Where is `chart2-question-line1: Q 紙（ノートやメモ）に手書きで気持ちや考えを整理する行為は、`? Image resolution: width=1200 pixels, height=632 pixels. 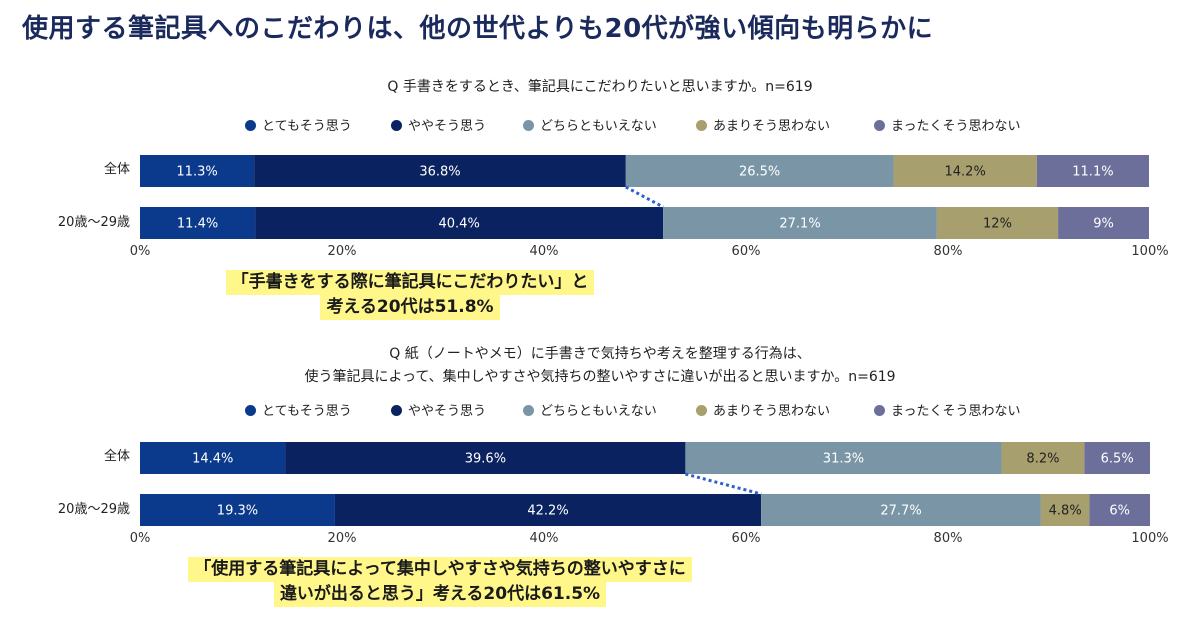
chart2-question-line1: Q 紙（ノートやメモ）に手書きで気持ちや考えを整理する行為は、 is located at coordinates (600, 354).